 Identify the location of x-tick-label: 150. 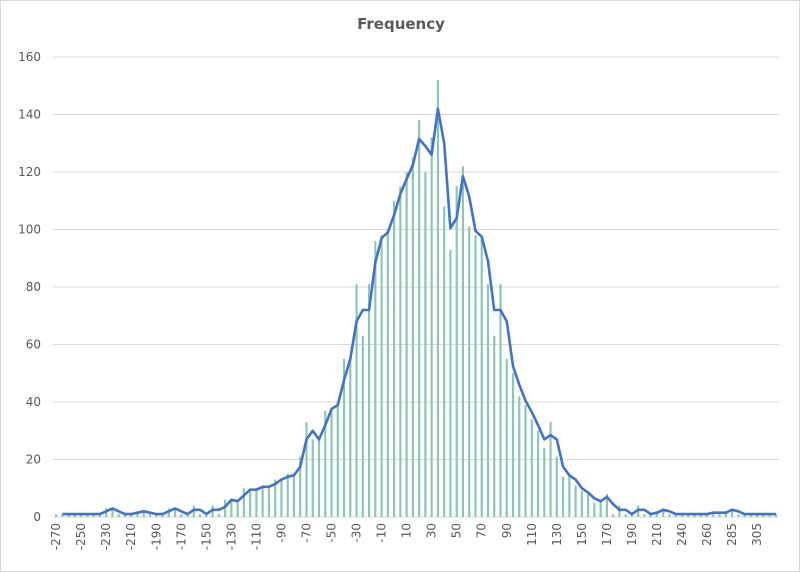
(582, 534).